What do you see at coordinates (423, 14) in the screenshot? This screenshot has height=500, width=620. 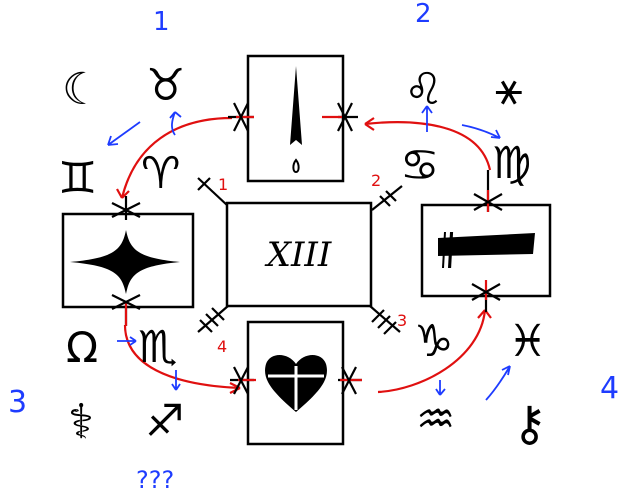 I see `corner-number-2: 2` at bounding box center [423, 14].